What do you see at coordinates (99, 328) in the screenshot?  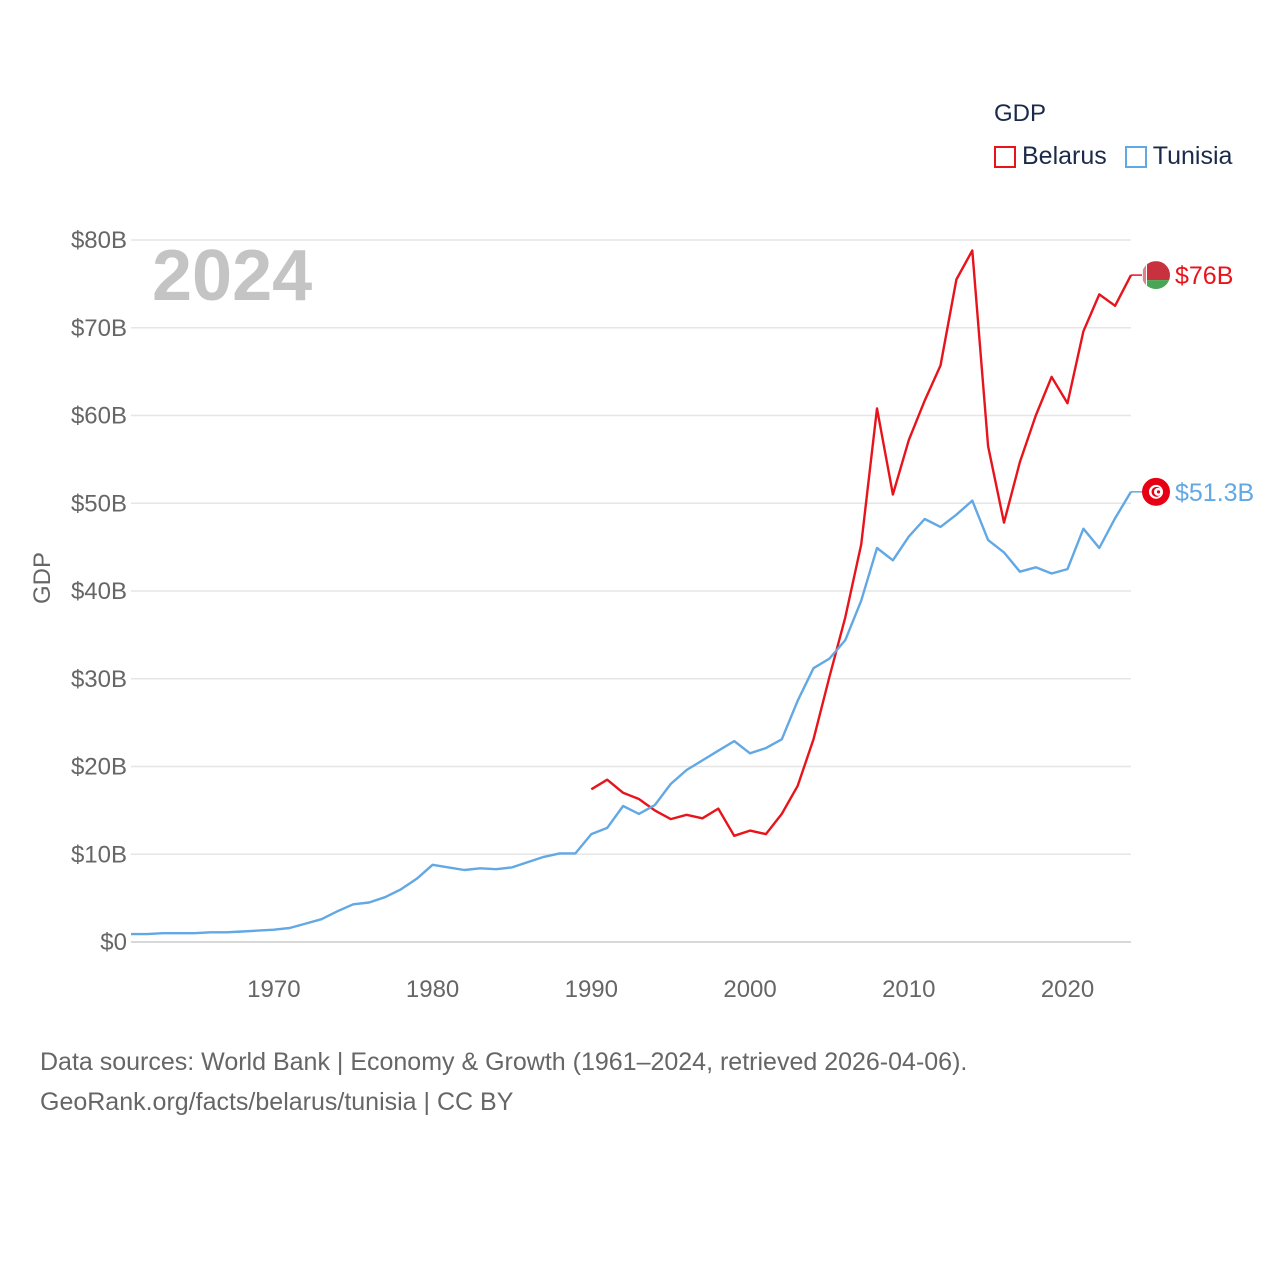 I see `y-tick-label: $70B` at bounding box center [99, 328].